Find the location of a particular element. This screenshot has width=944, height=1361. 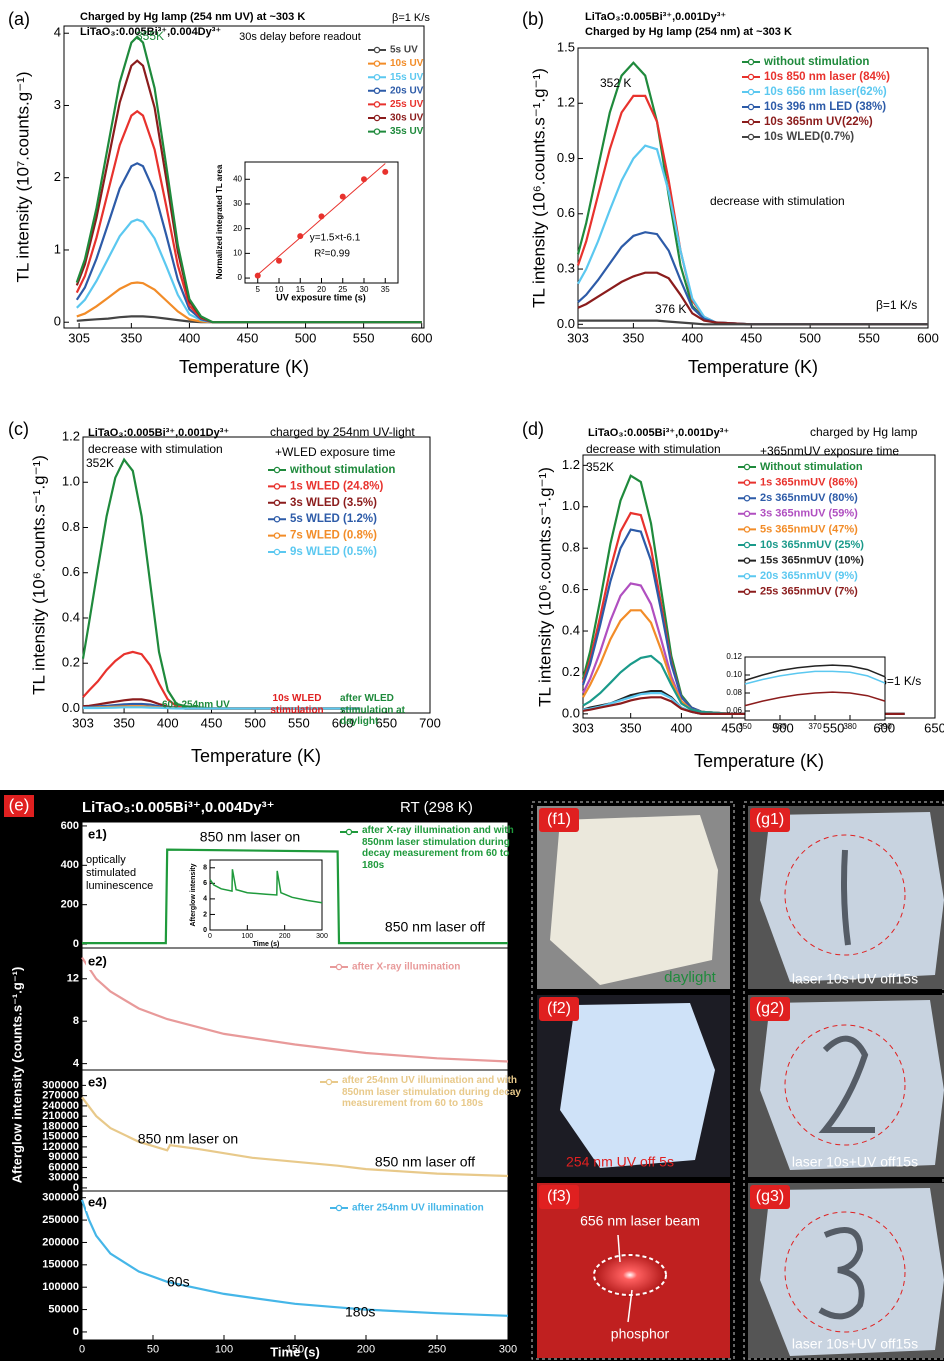

y-tick-label: 250000 is located at coordinates (60, 1220).